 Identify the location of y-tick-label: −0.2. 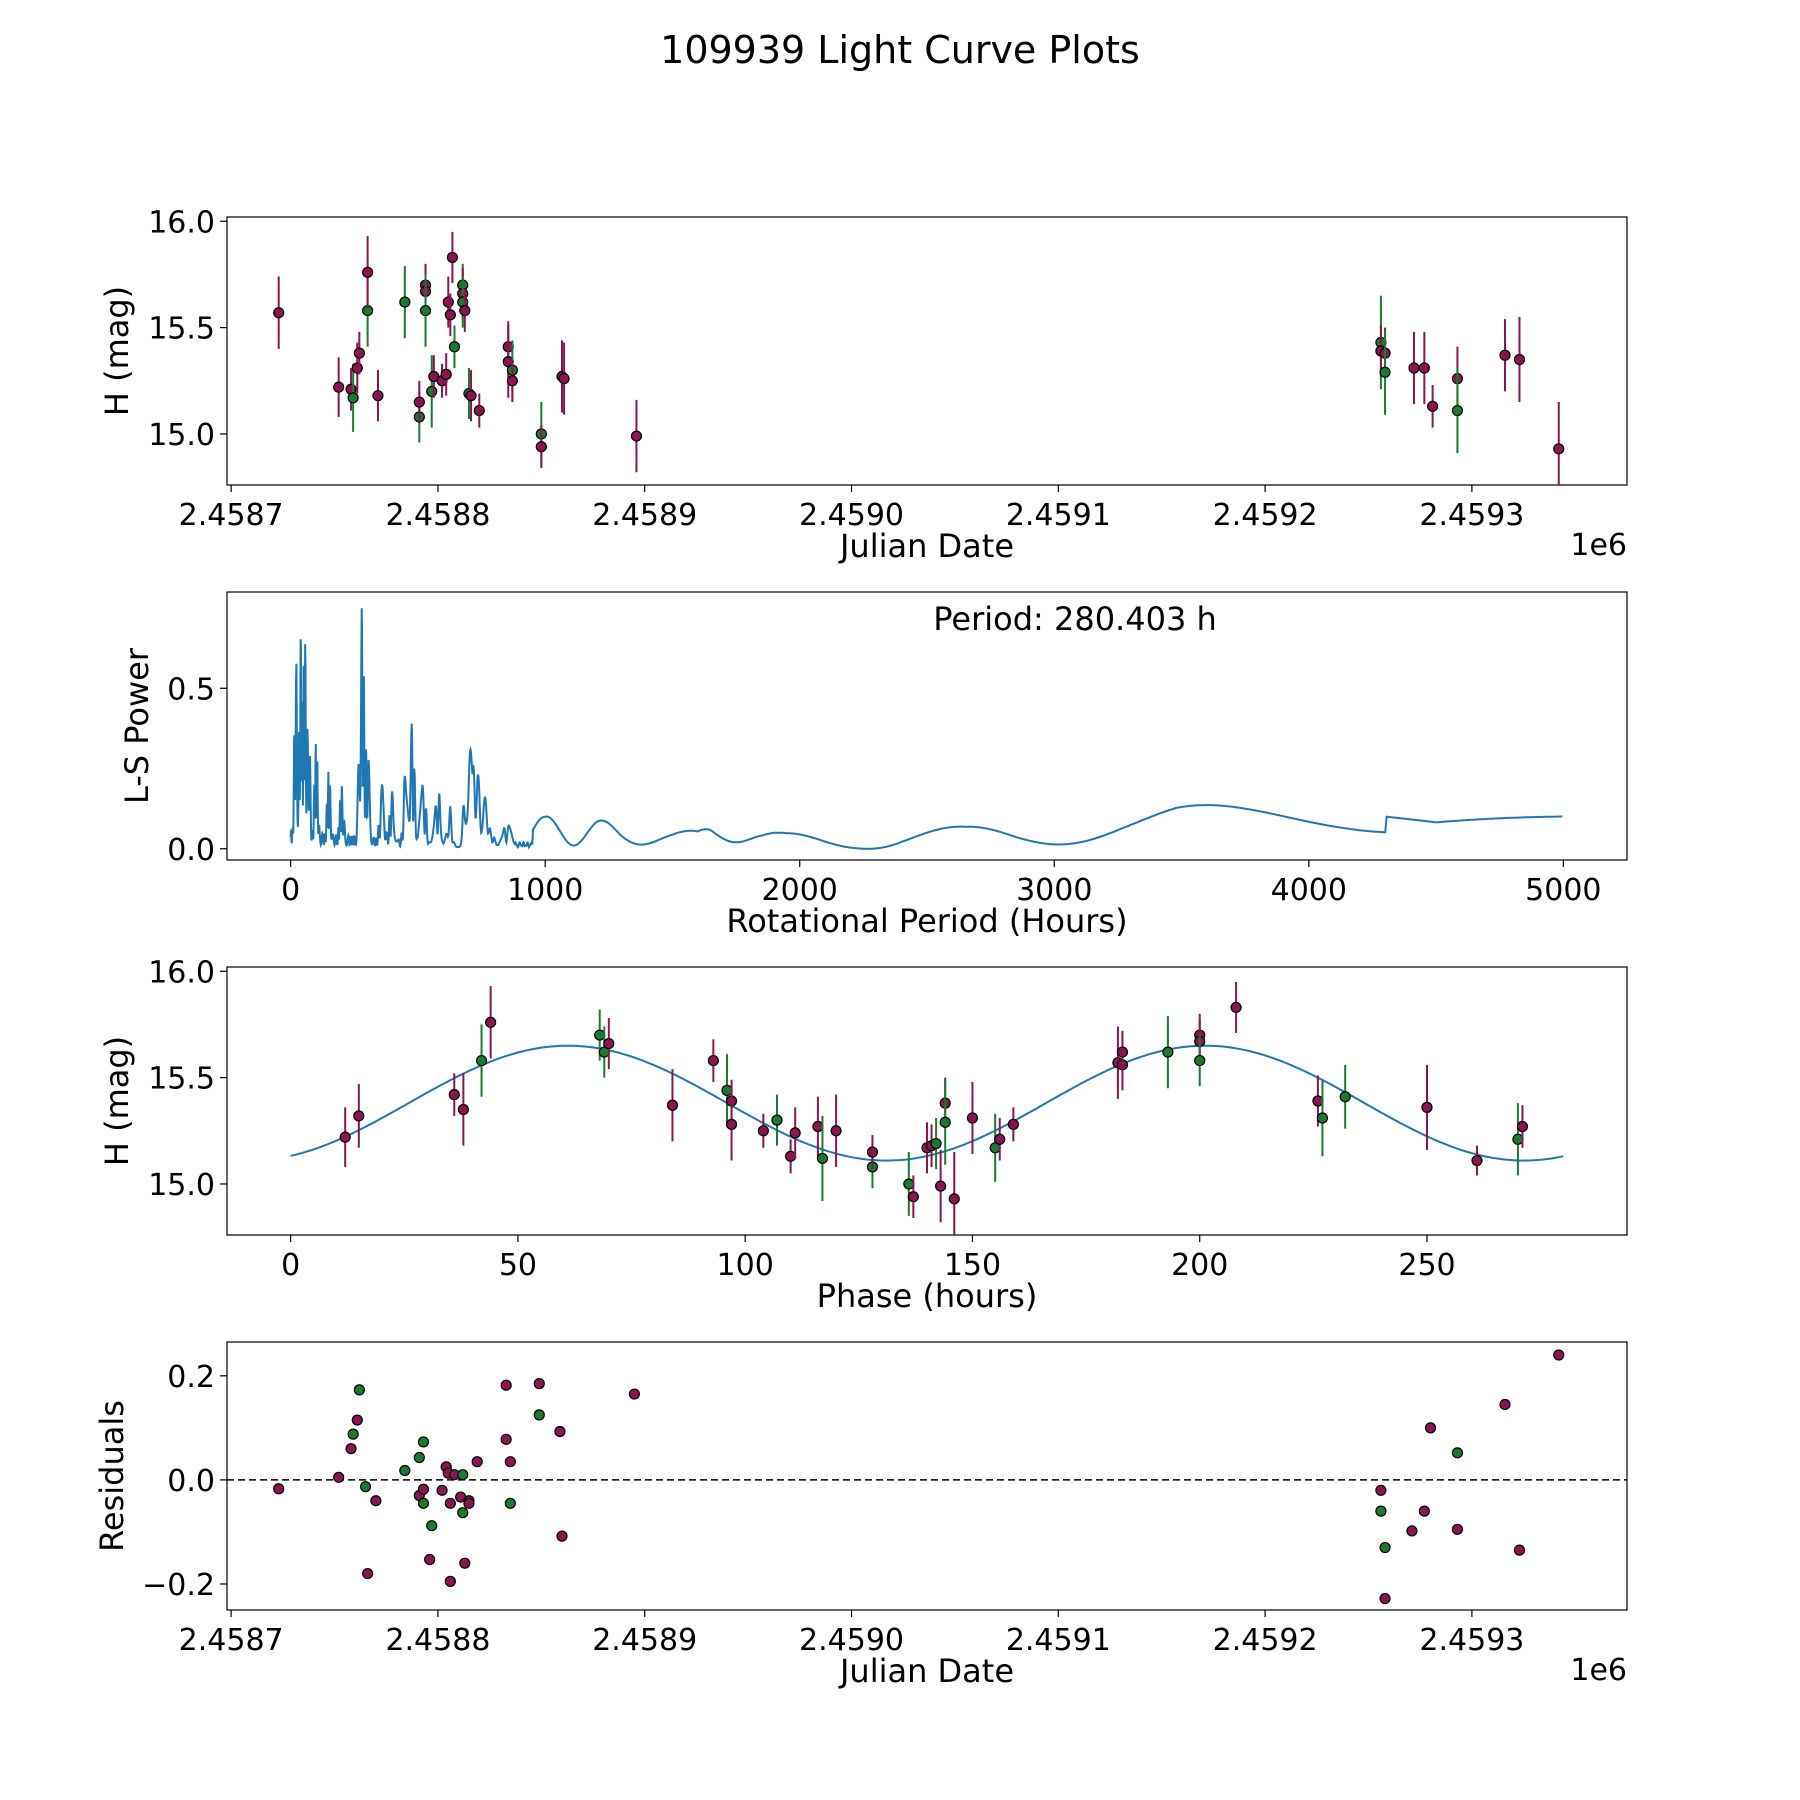
(178, 1585).